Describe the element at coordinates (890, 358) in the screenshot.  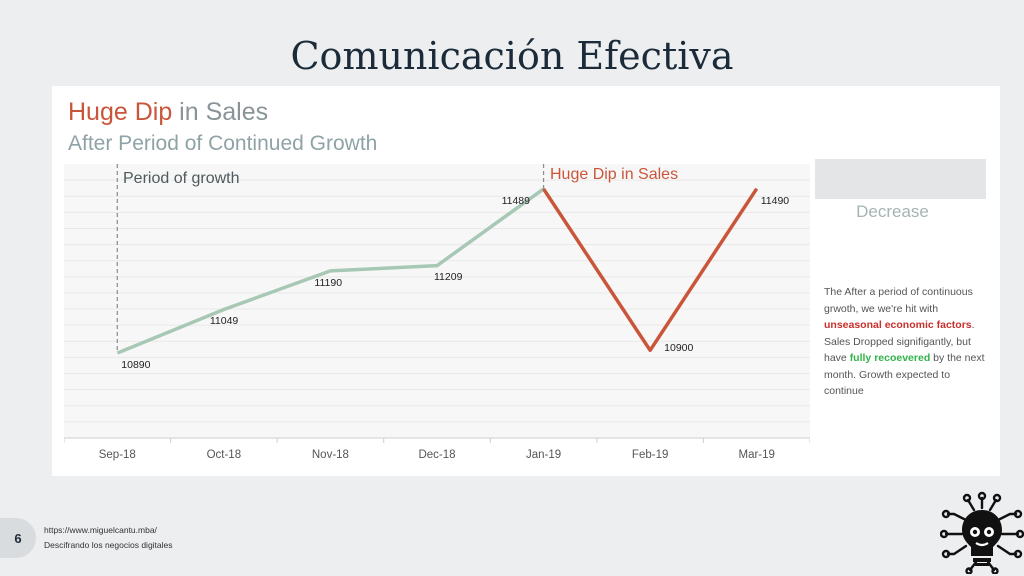
I see `note-highlight-green: fully recoevered` at that location.